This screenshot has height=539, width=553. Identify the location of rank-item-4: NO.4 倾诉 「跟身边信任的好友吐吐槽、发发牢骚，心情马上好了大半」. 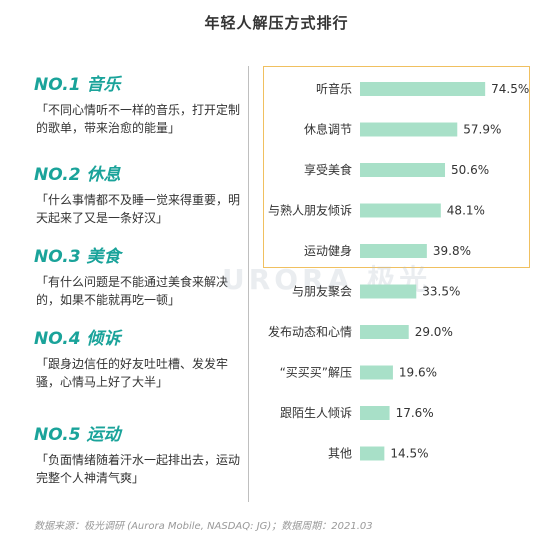
(139, 357).